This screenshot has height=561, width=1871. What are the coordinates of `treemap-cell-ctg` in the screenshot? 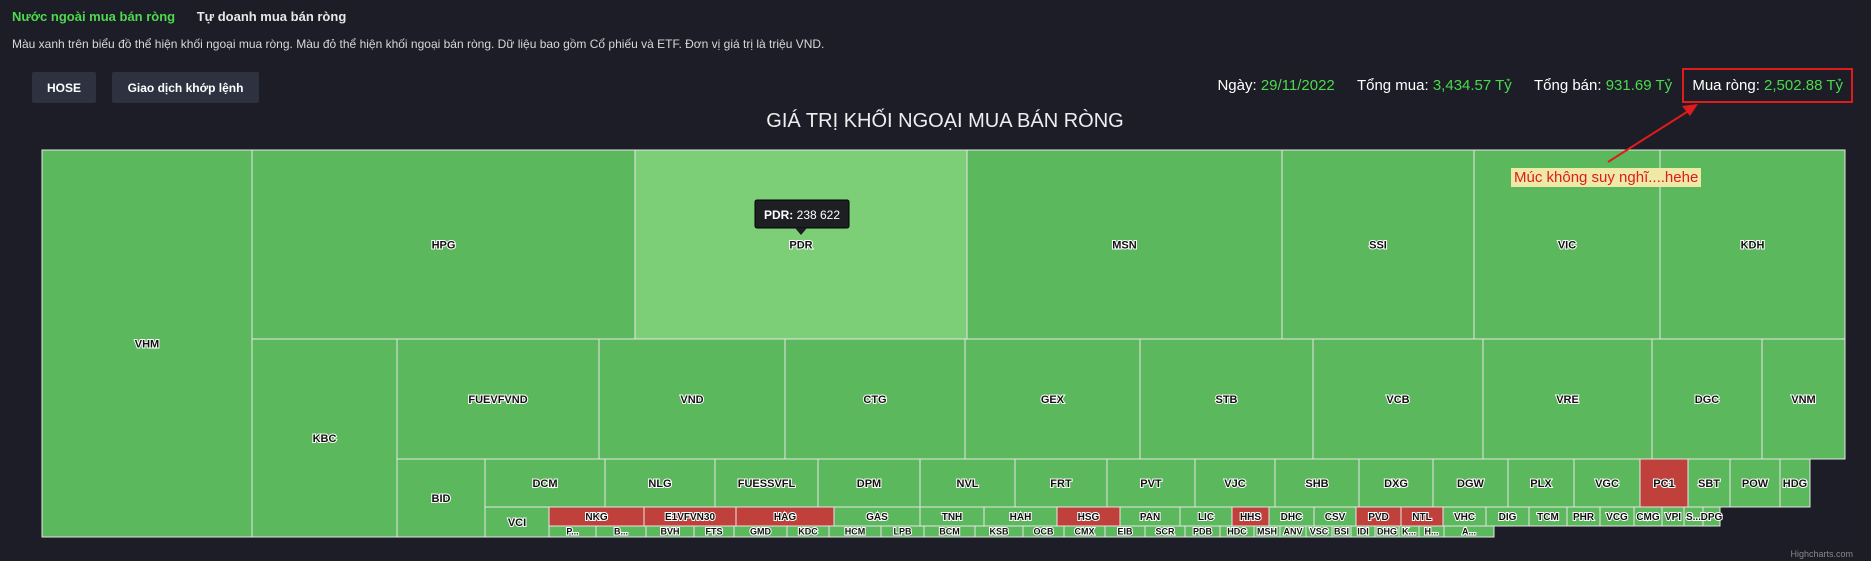 It's located at (875, 399).